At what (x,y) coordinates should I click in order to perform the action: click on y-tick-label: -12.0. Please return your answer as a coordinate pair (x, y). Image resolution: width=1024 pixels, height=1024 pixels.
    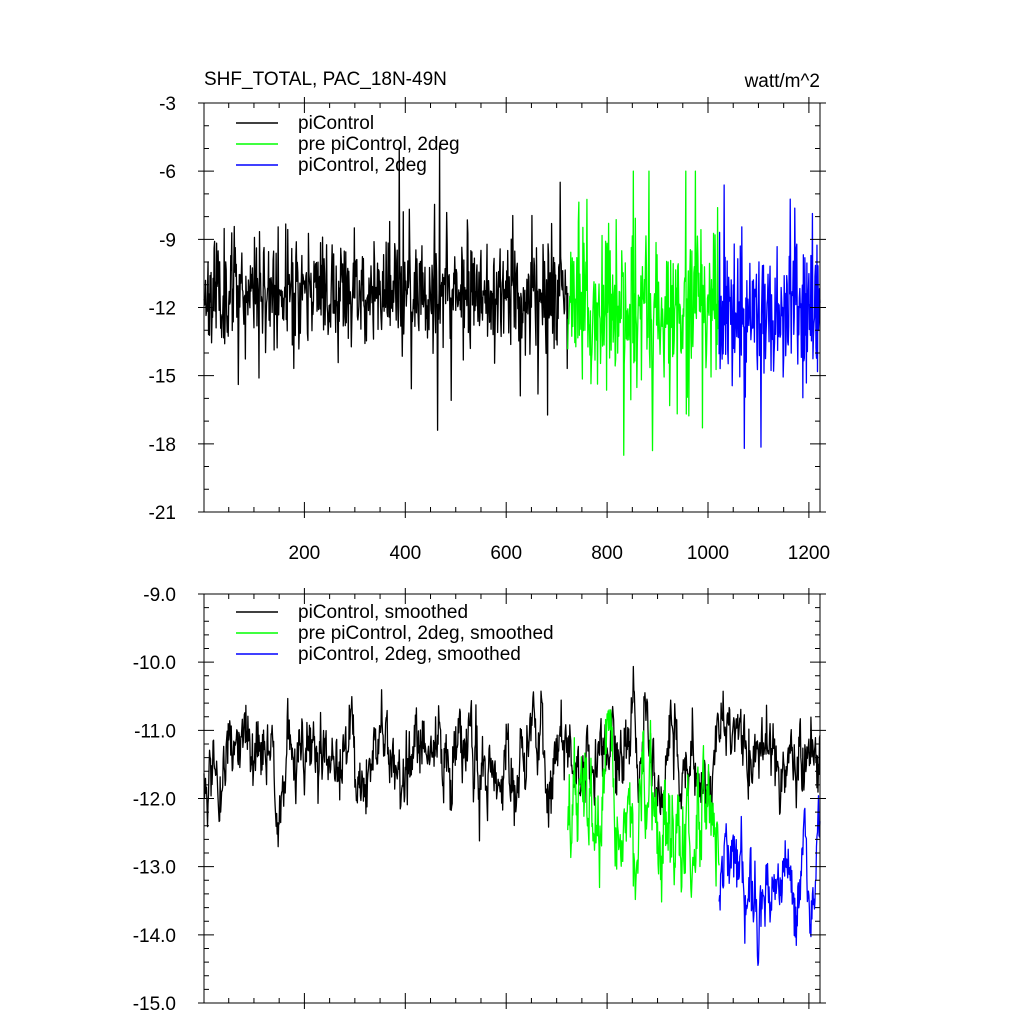
    Looking at the image, I should click on (154, 800).